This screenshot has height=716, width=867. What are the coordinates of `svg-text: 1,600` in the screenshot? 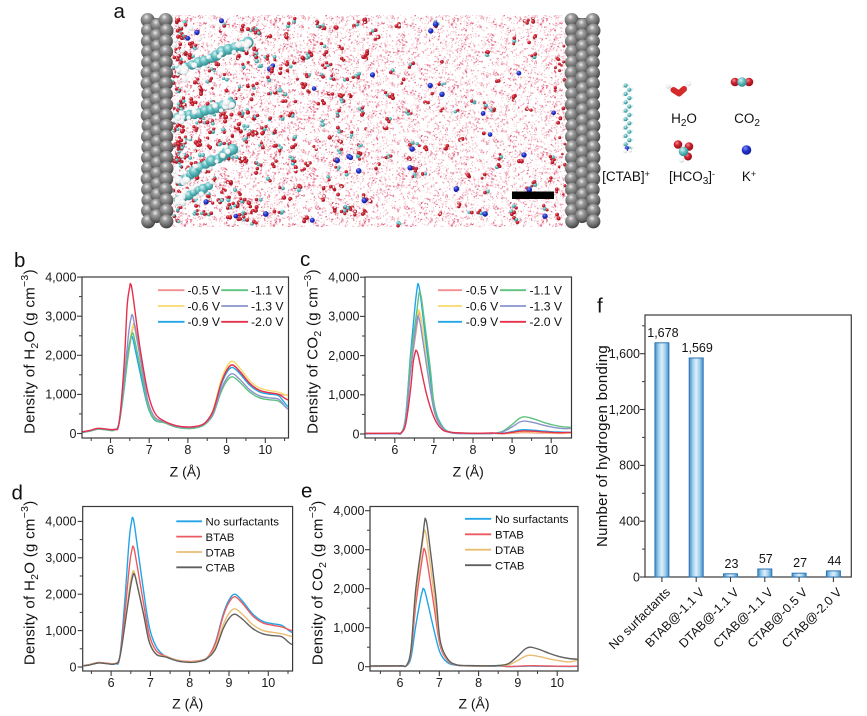 It's located at (624, 354).